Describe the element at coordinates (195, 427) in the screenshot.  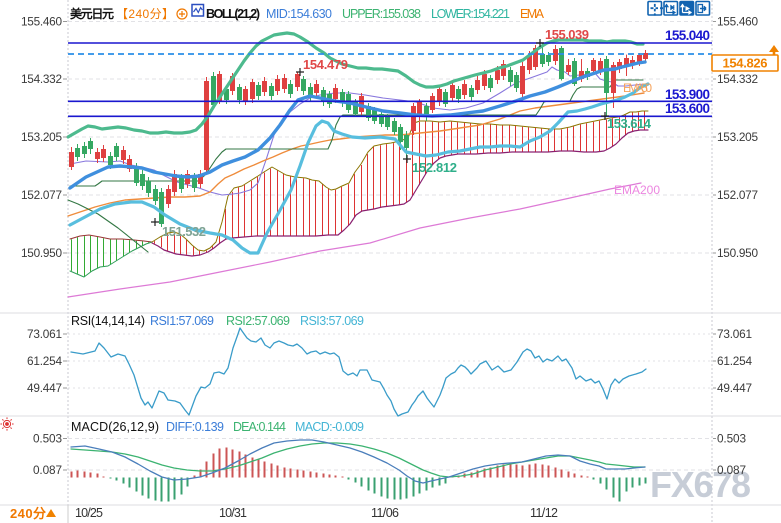
I see `svg-text: DIFF:0.139` at that location.